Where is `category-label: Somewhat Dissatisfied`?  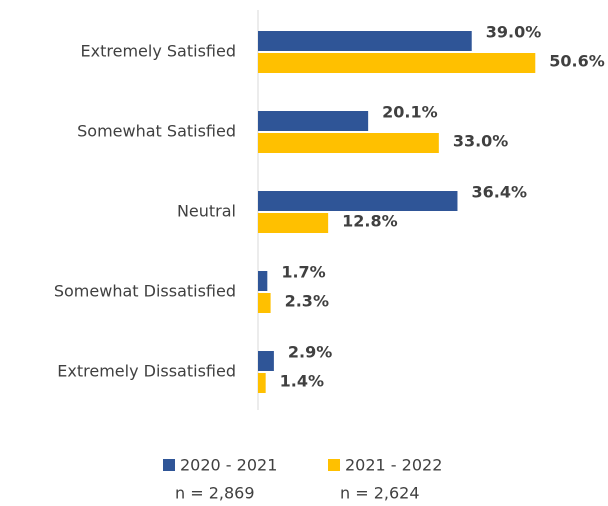
category-label: Somewhat Dissatisfied is located at coordinates (145, 291).